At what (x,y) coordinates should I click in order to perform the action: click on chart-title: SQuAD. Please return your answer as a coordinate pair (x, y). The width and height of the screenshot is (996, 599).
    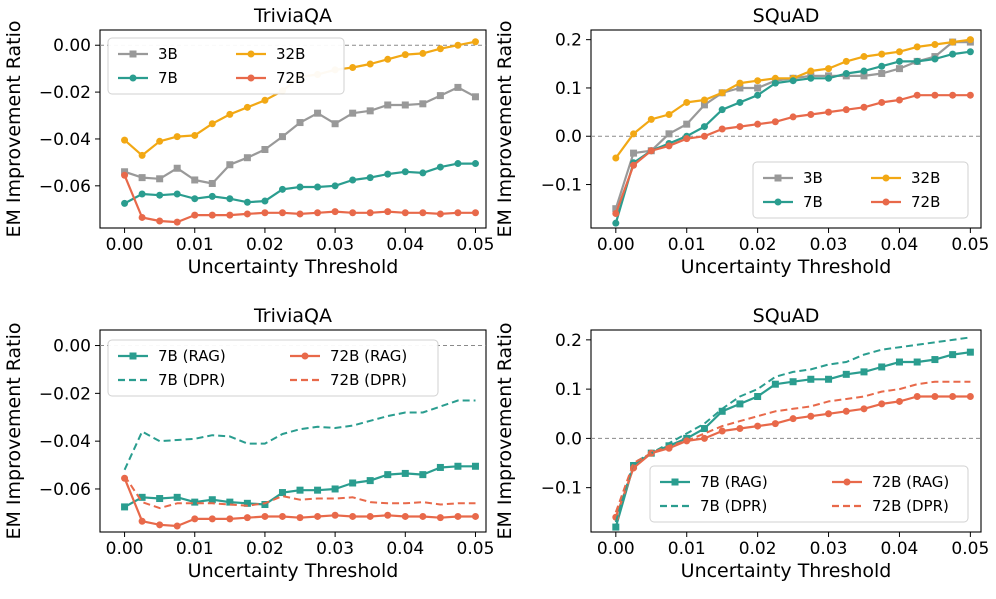
    Looking at the image, I should click on (786, 316).